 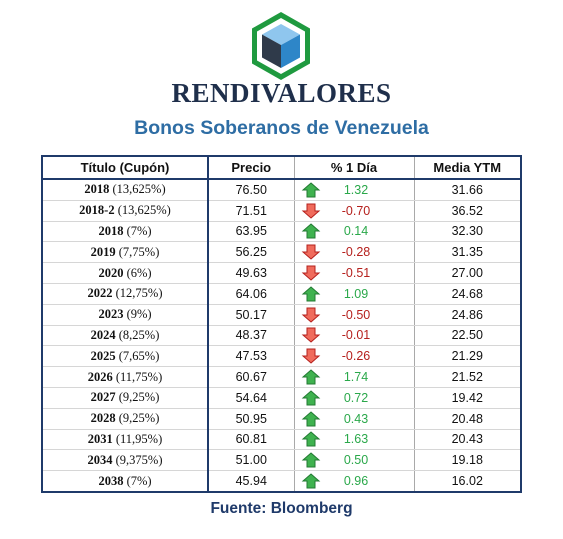 I want to click on price-cell: 64.06, so click(x=251, y=294).